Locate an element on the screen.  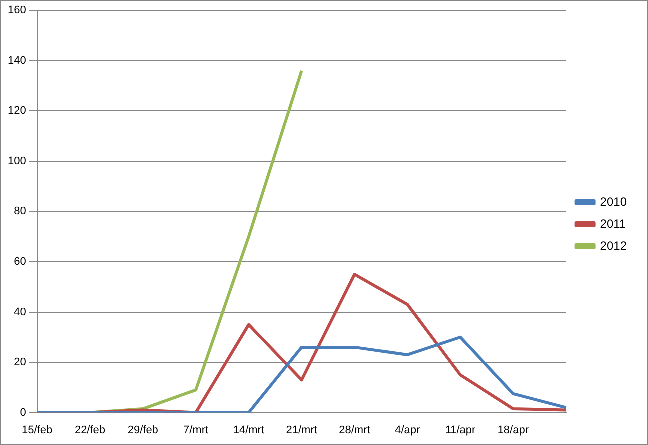
x-tick-label: 18/apr is located at coordinates (514, 430).